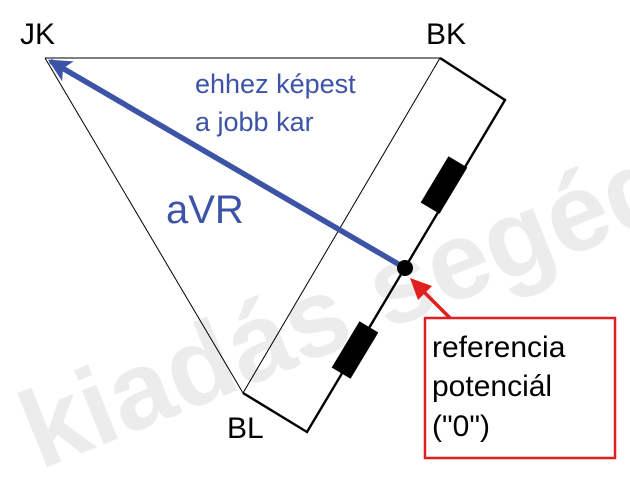 This screenshot has width=630, height=478. I want to click on reference-text-line2: potenciál, so click(492, 386).